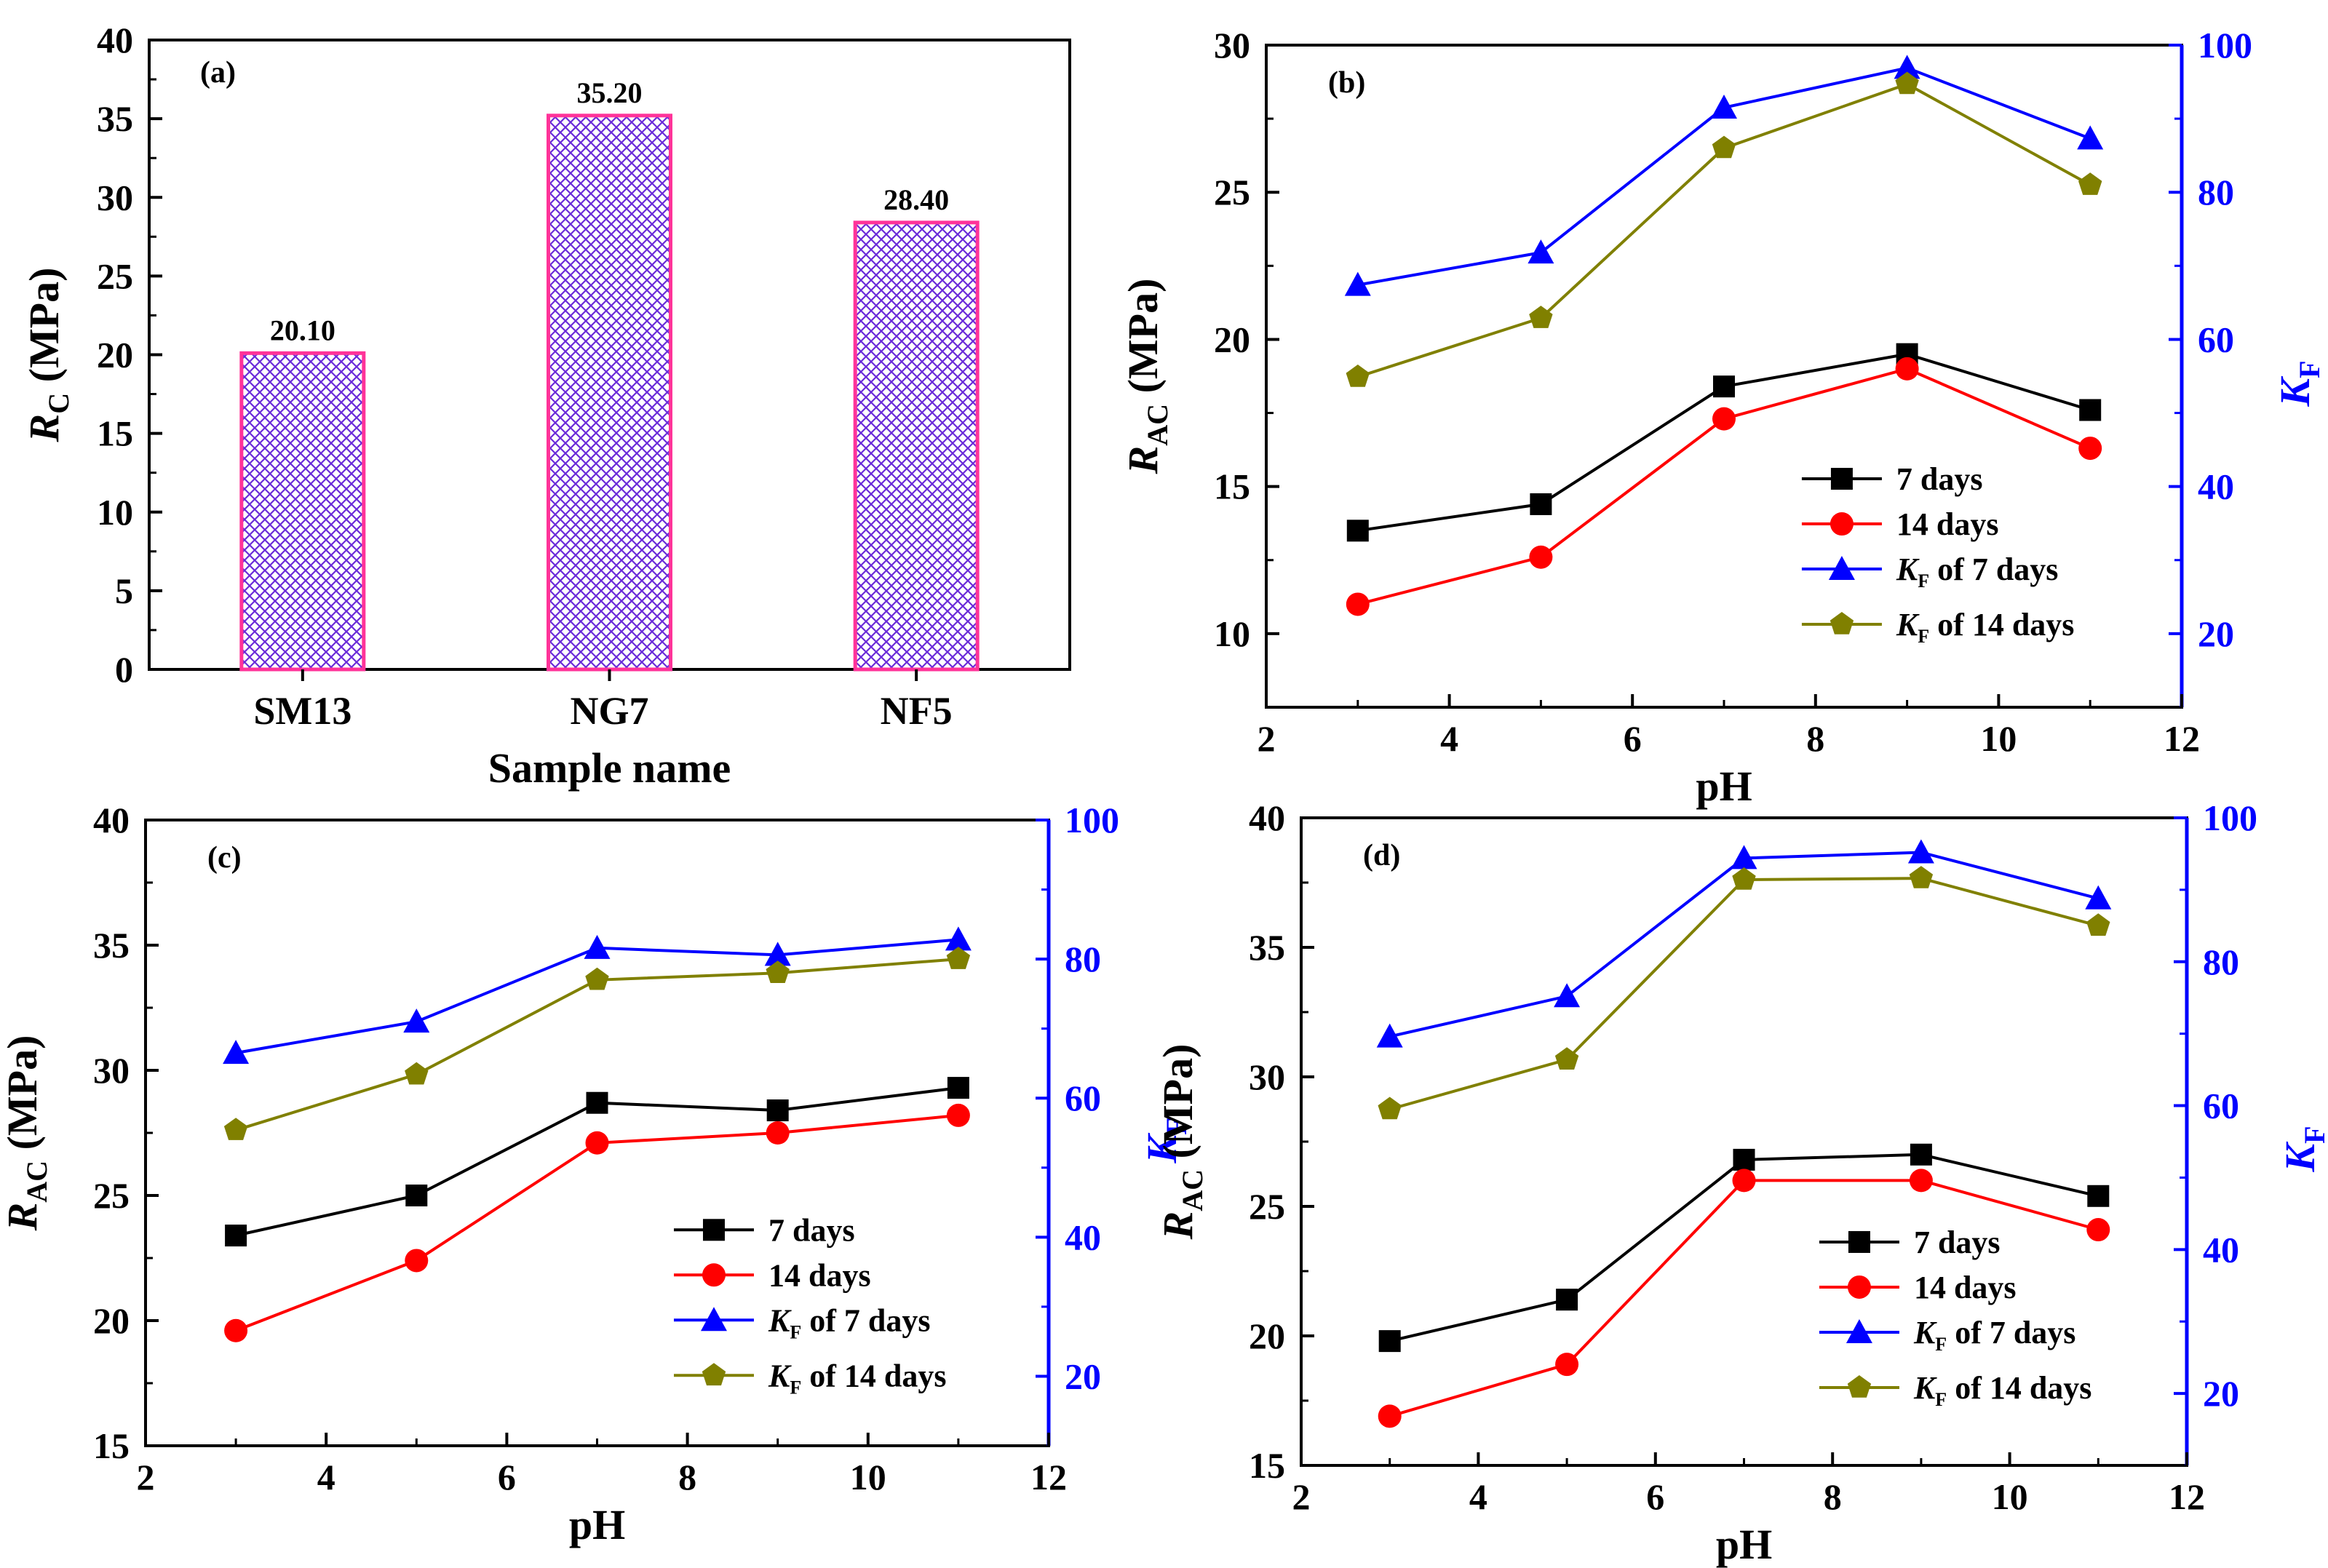  I want to click on x-category-label: SM13, so click(302, 711).